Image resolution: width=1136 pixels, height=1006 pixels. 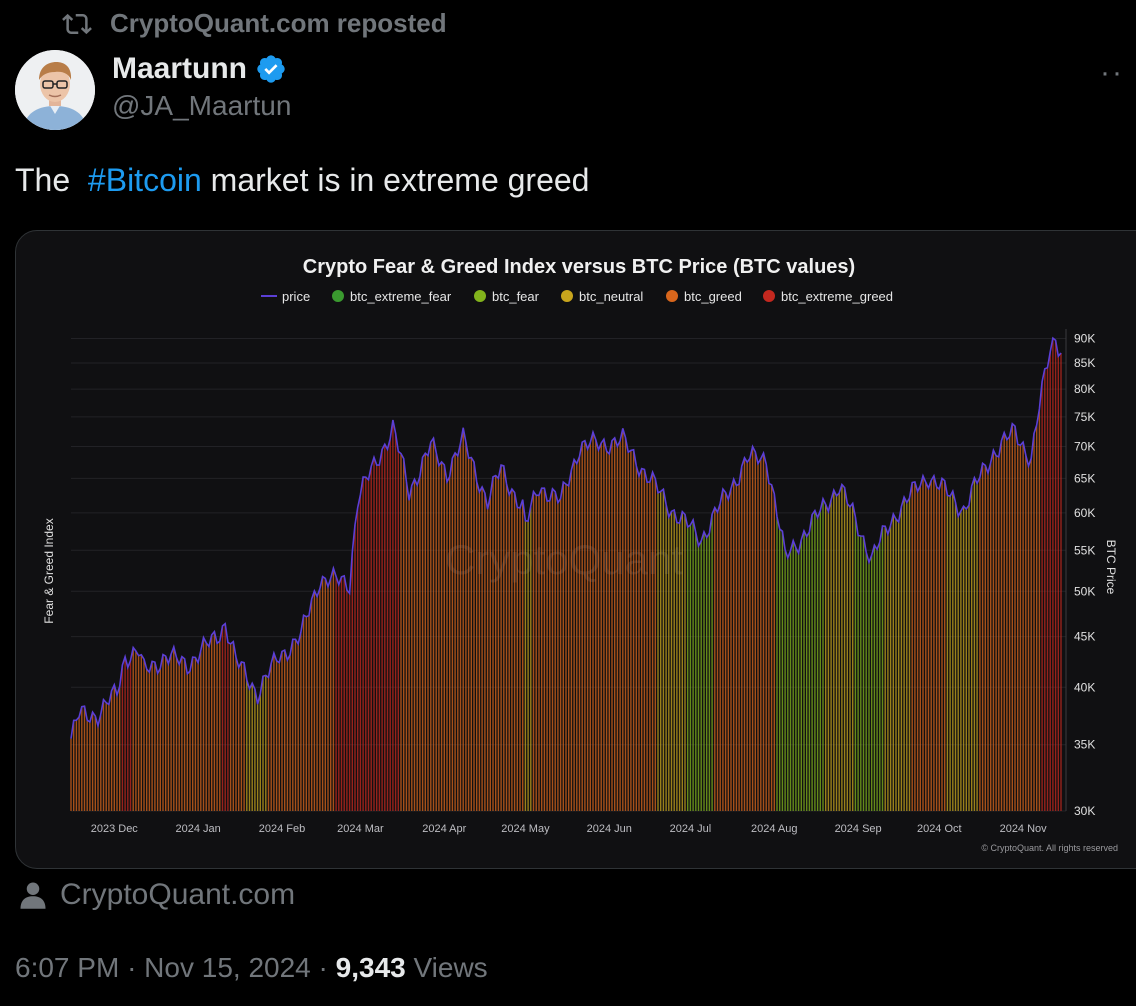 What do you see at coordinates (156, 895) in the screenshot?
I see `source-link: CryptoQuant.com` at bounding box center [156, 895].